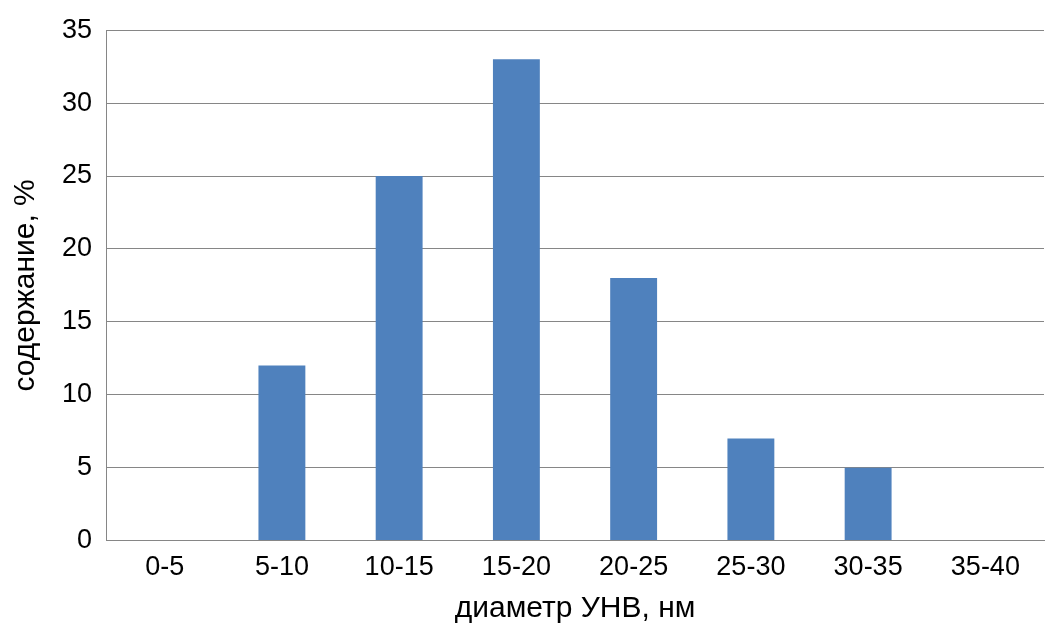 This screenshot has width=1054, height=635. I want to click on x-tick-label: 20-25, so click(634, 566).